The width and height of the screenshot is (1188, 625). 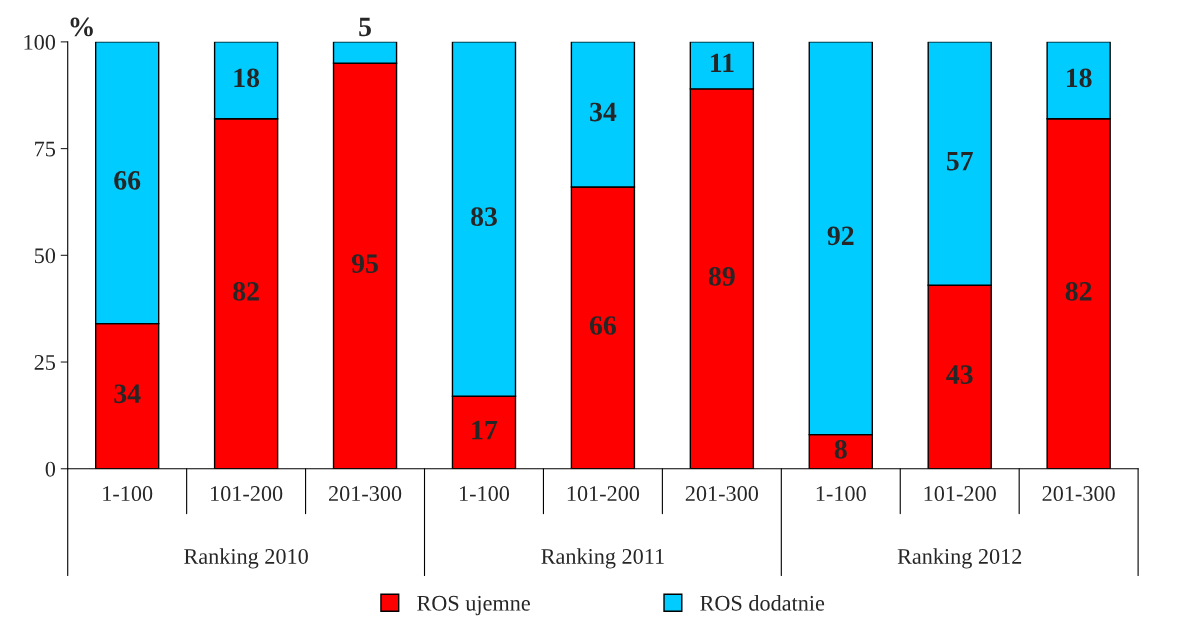 What do you see at coordinates (45, 256) in the screenshot?
I see `y-tick-label: 50` at bounding box center [45, 256].